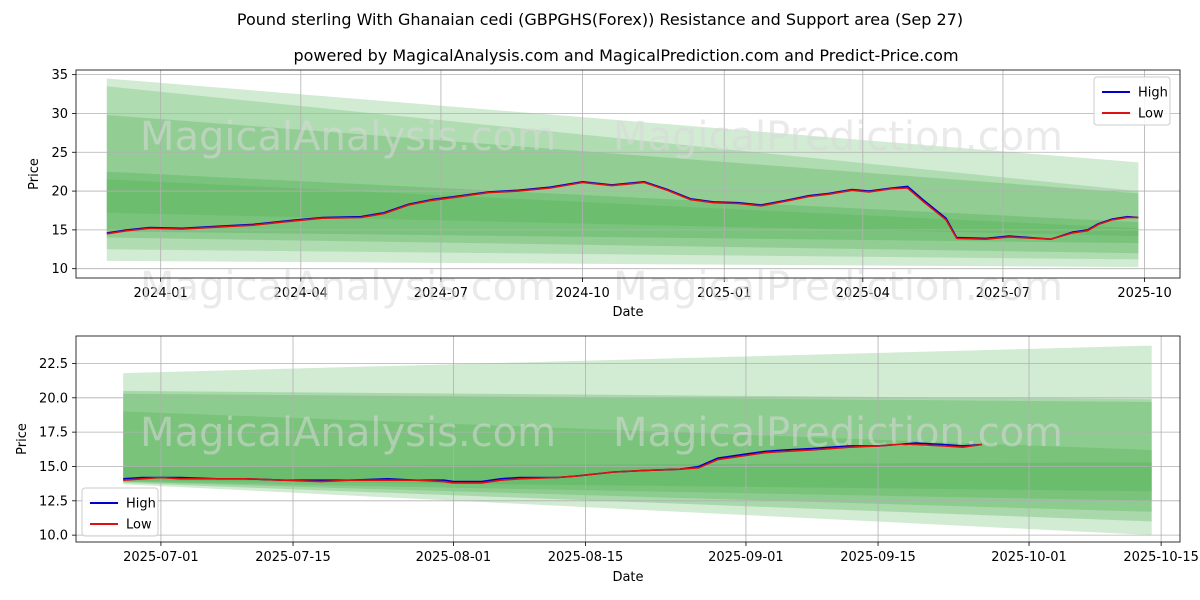  Describe the element at coordinates (53, 536) in the screenshot. I see `y-tick-label: 10.0` at that location.